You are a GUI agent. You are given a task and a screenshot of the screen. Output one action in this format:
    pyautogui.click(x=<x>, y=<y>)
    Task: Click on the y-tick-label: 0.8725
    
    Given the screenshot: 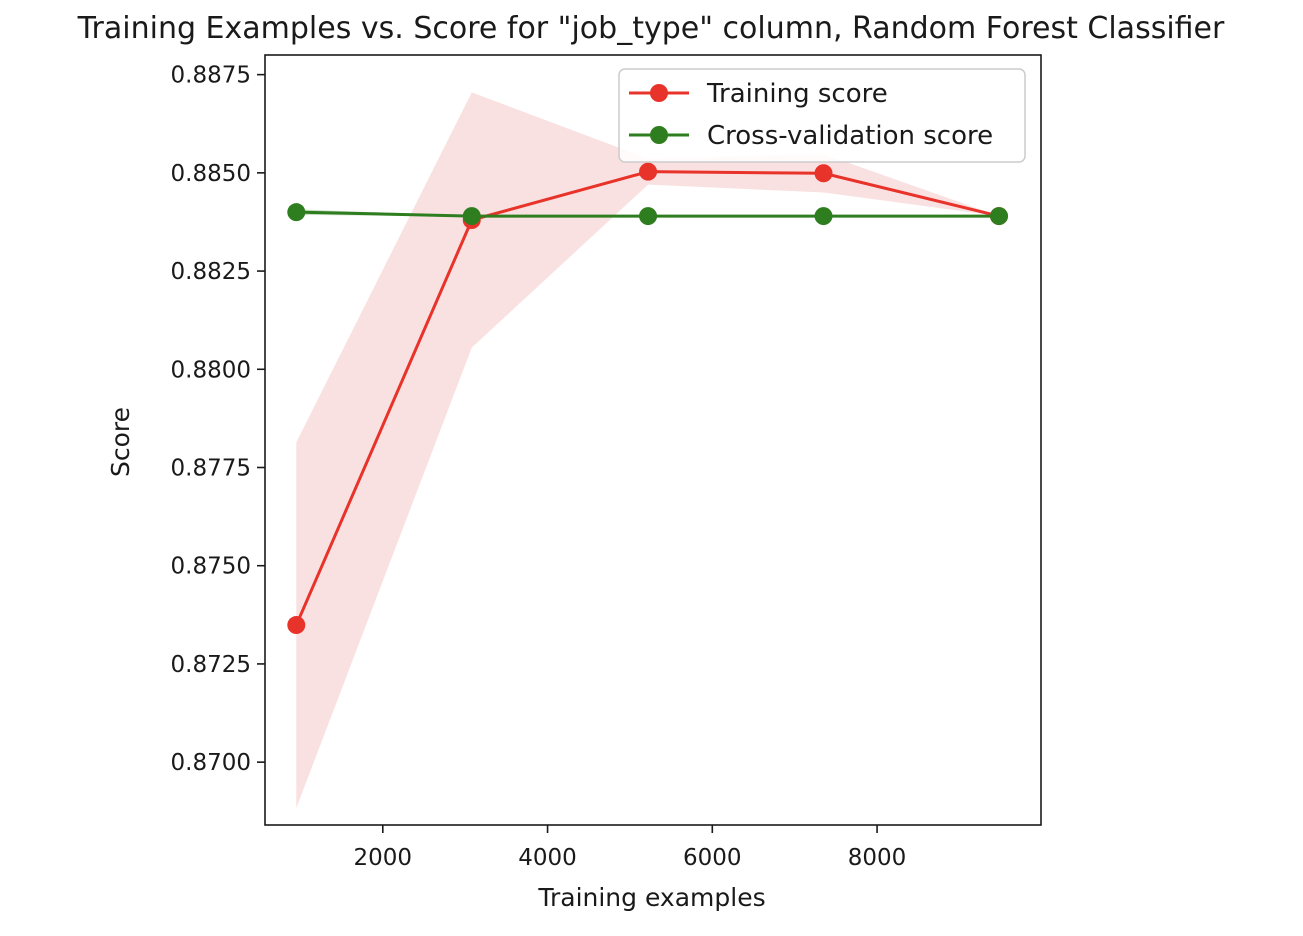 What is the action you would take?
    pyautogui.click(x=211, y=665)
    